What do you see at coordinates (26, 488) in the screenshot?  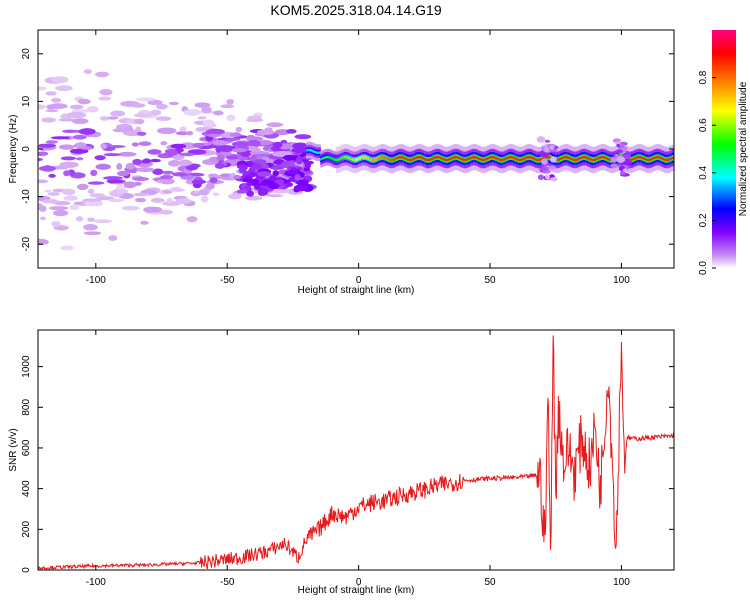 I see `y-tick-label: 400` at bounding box center [26, 488].